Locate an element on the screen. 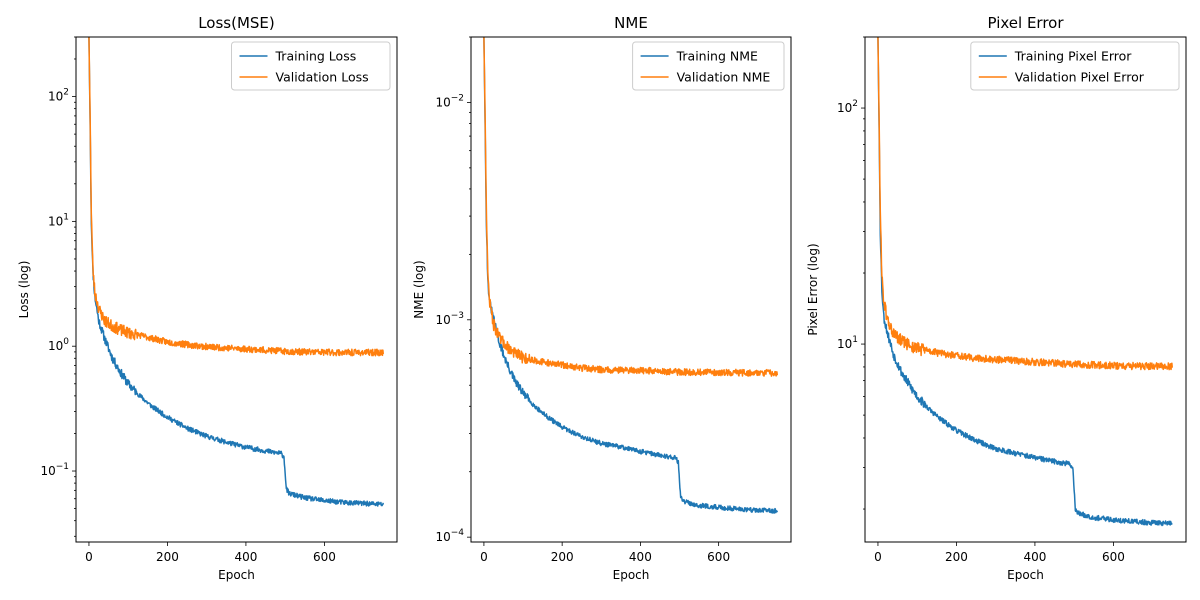 Image resolution: width=1200 pixels, height=600 pixels. y-tick-label: 10⁰ is located at coordinates (58, 345).